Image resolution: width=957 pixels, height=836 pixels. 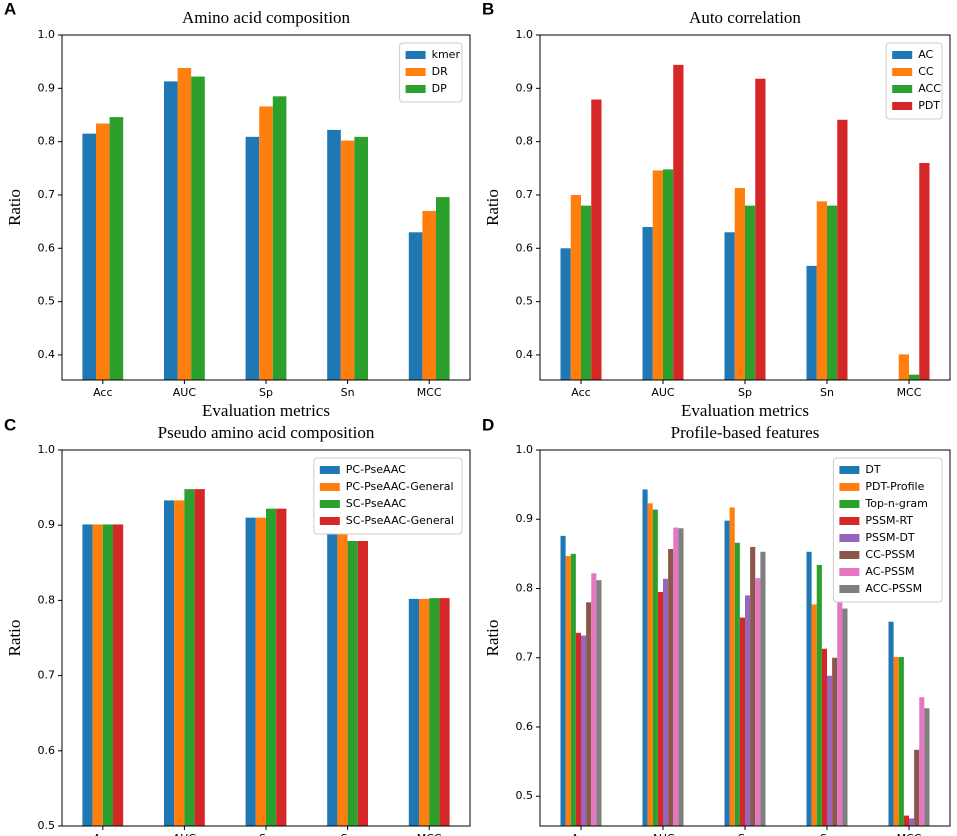 I want to click on y-tick-label: 0.8, so click(x=525, y=141).